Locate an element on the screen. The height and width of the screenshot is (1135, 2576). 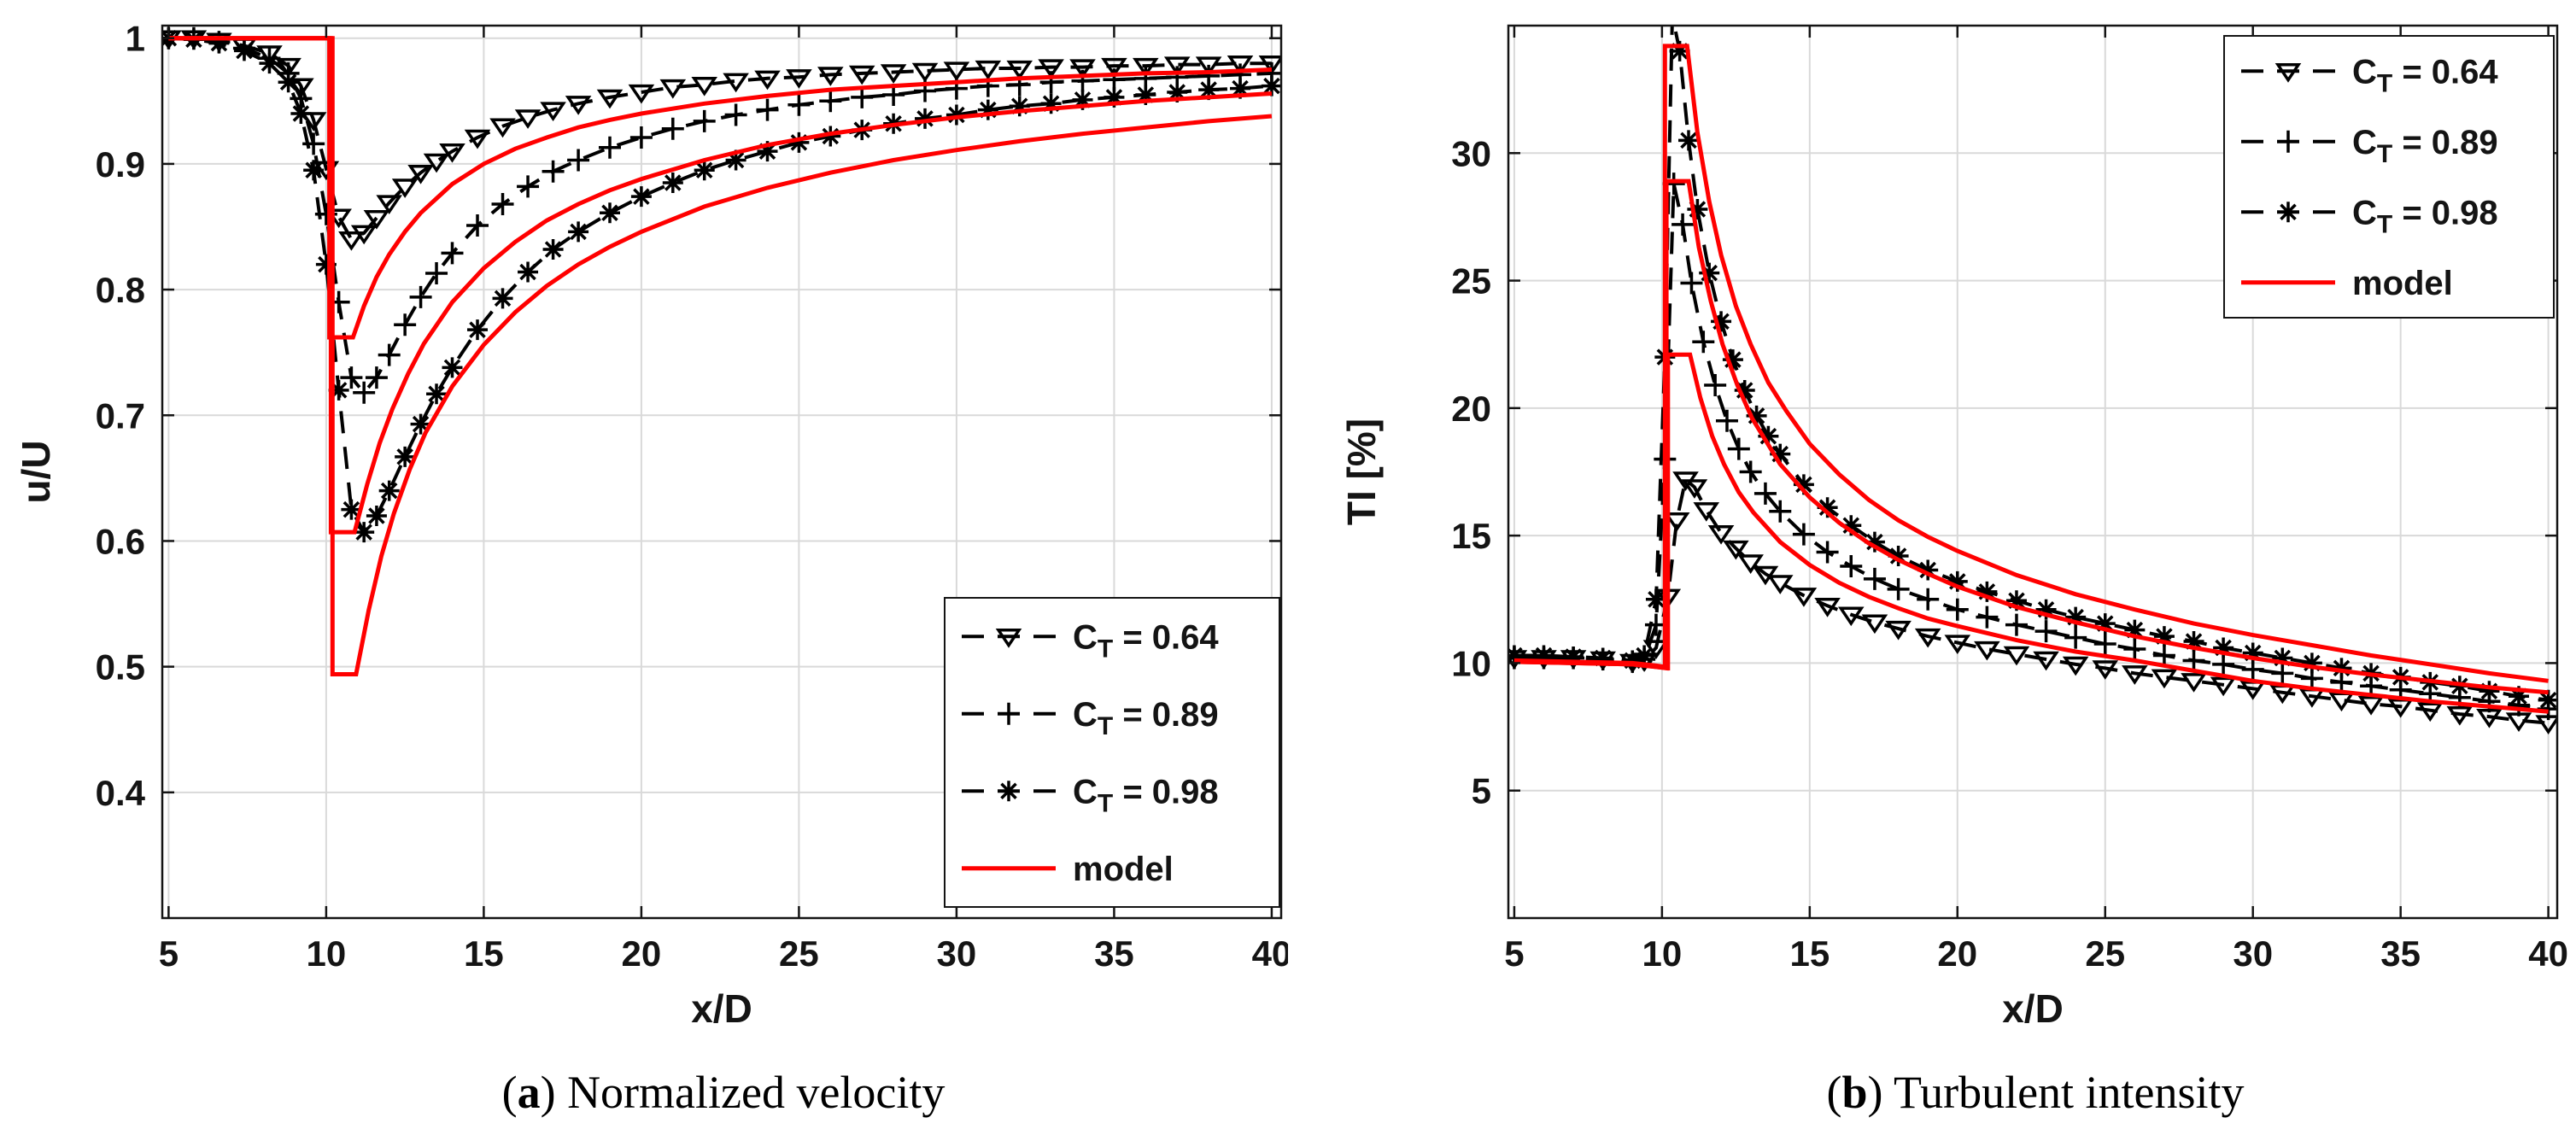
y-tick-label: 0.5 is located at coordinates (120, 667).